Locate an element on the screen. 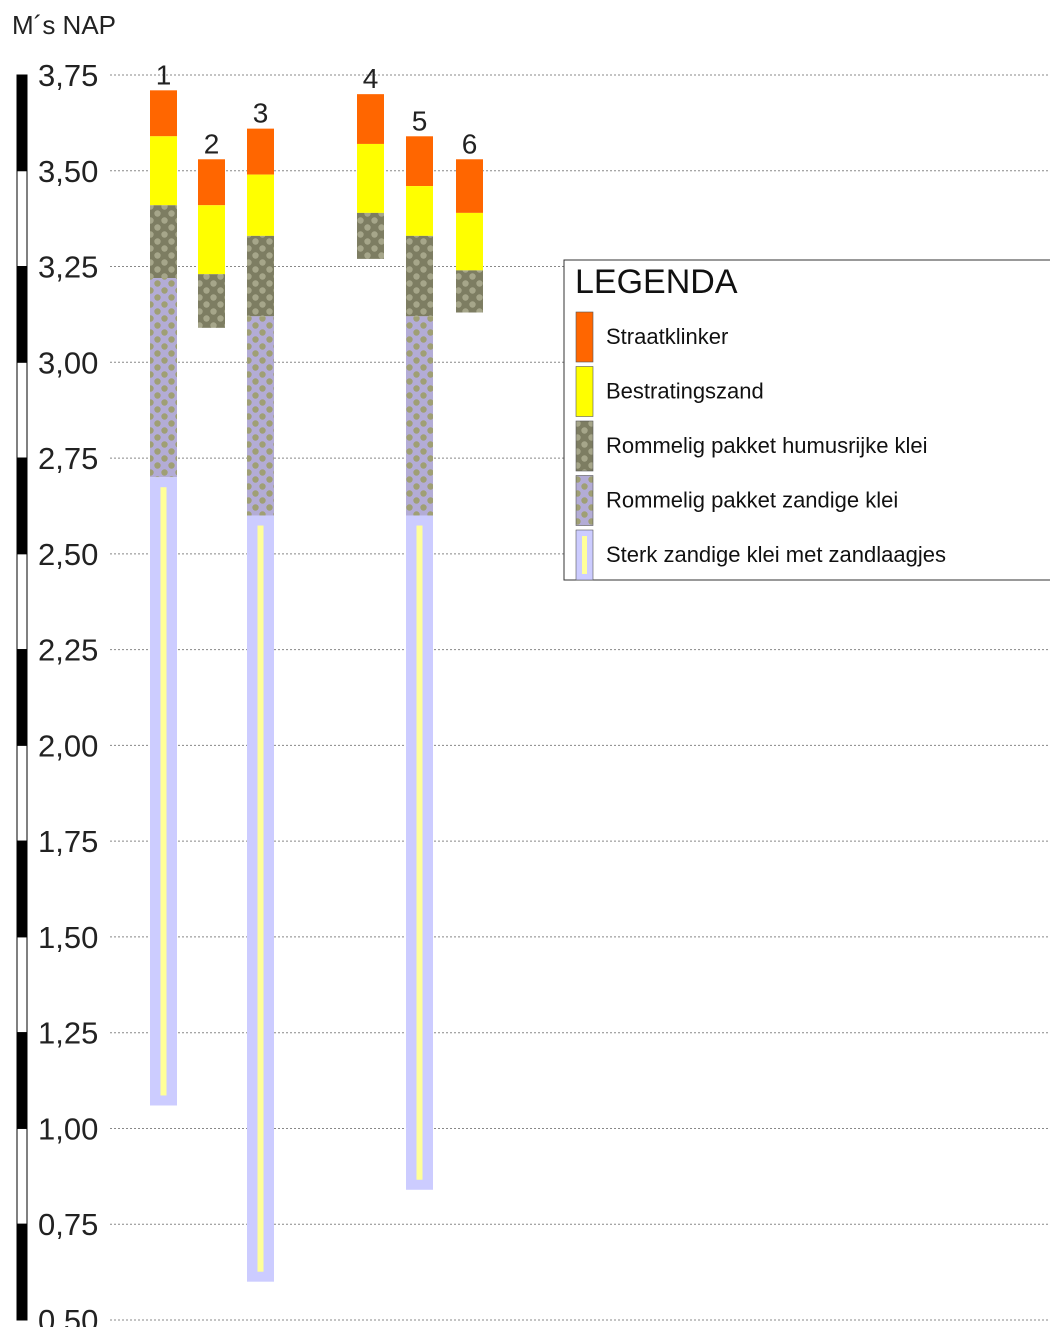 The height and width of the screenshot is (1327, 1050). tick-label: 1,75 is located at coordinates (68, 841).